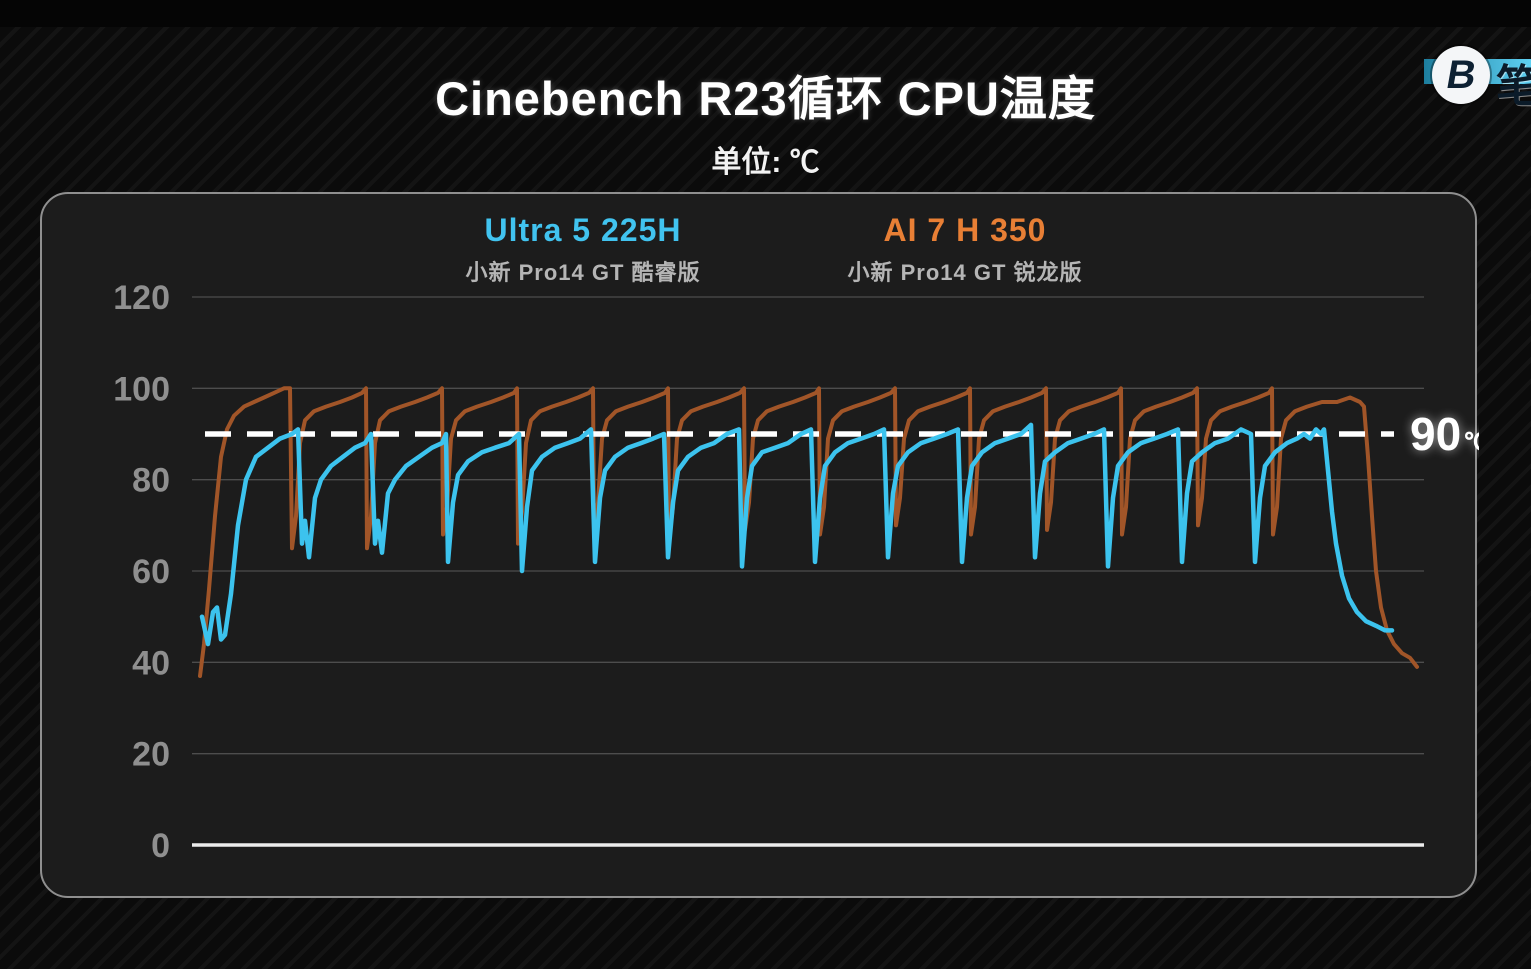 The width and height of the screenshot is (1531, 969). What do you see at coordinates (141, 389) in the screenshot?
I see `y-axis-tick-label: 100` at bounding box center [141, 389].